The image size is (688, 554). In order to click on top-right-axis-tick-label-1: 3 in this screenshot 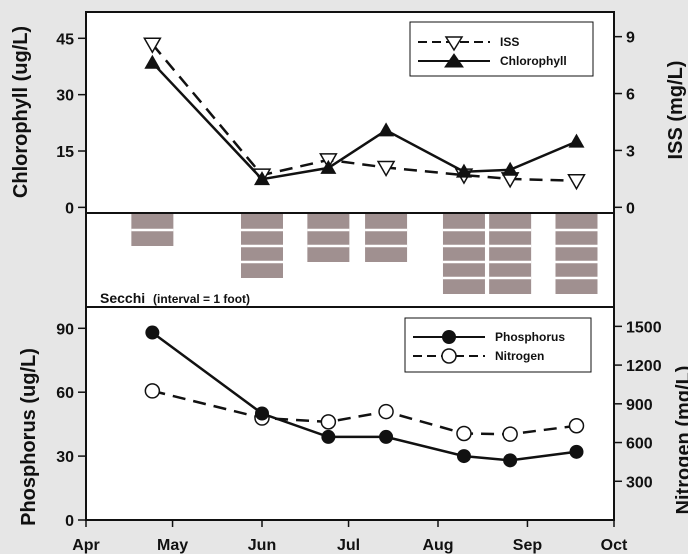, I will do `click(630, 151)`.